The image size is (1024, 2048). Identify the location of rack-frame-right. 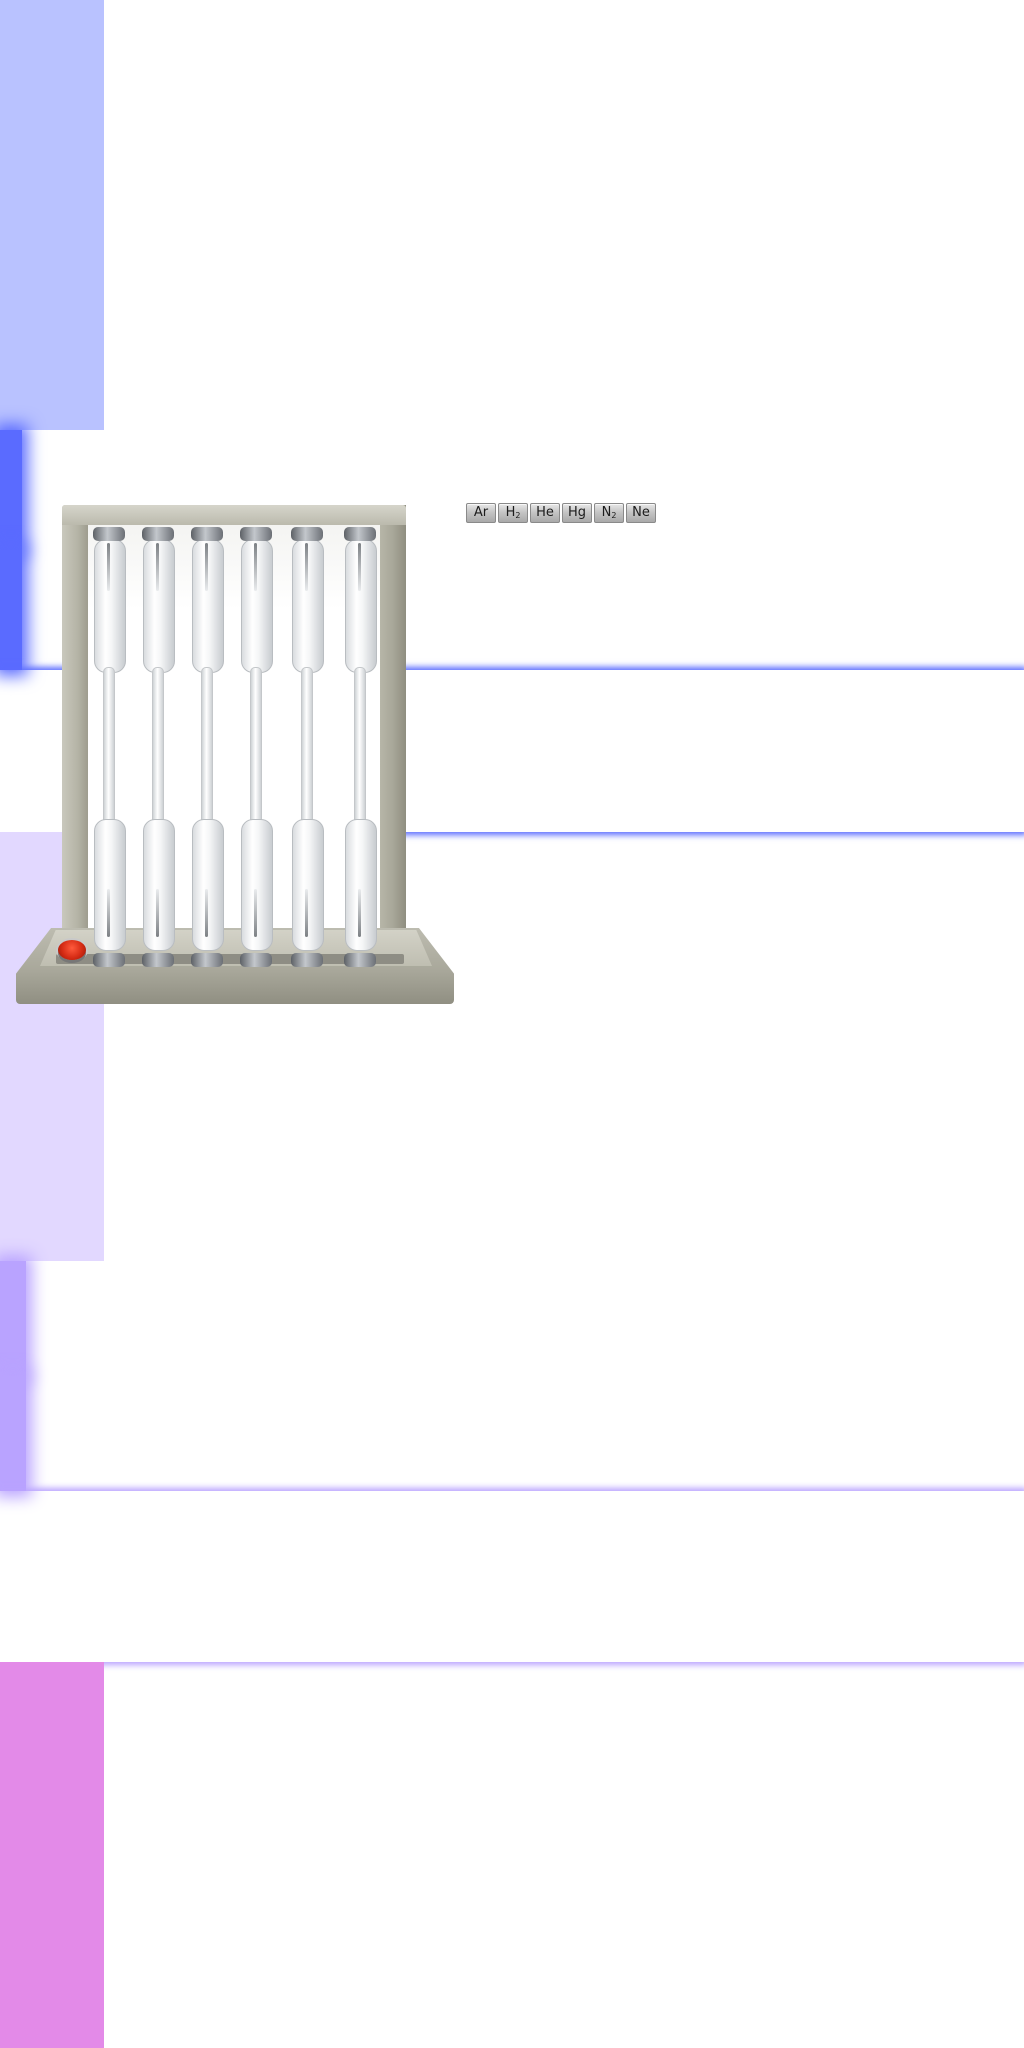
(393, 727).